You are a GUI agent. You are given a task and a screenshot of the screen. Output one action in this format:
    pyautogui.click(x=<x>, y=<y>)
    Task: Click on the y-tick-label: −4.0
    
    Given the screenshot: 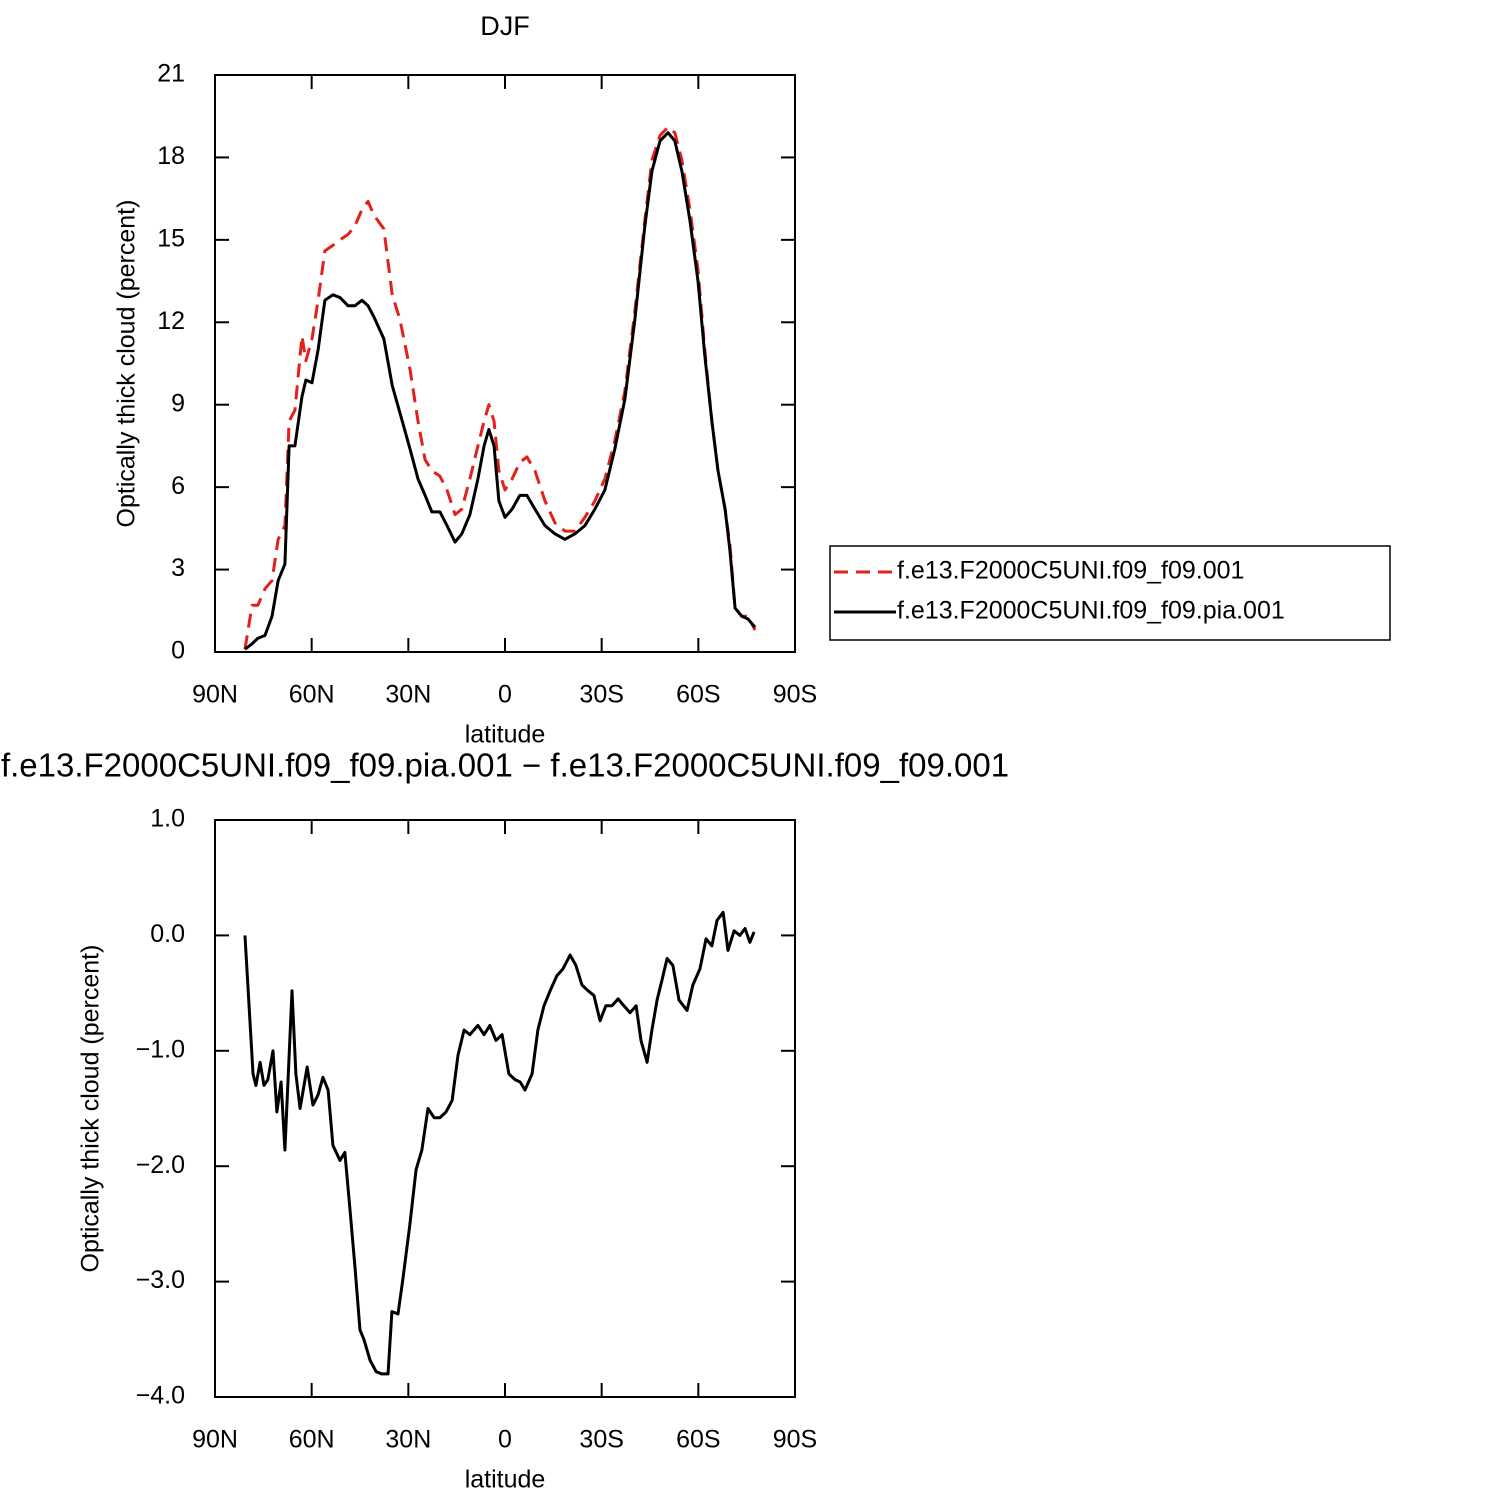 What is the action you would take?
    pyautogui.click(x=160, y=1396)
    